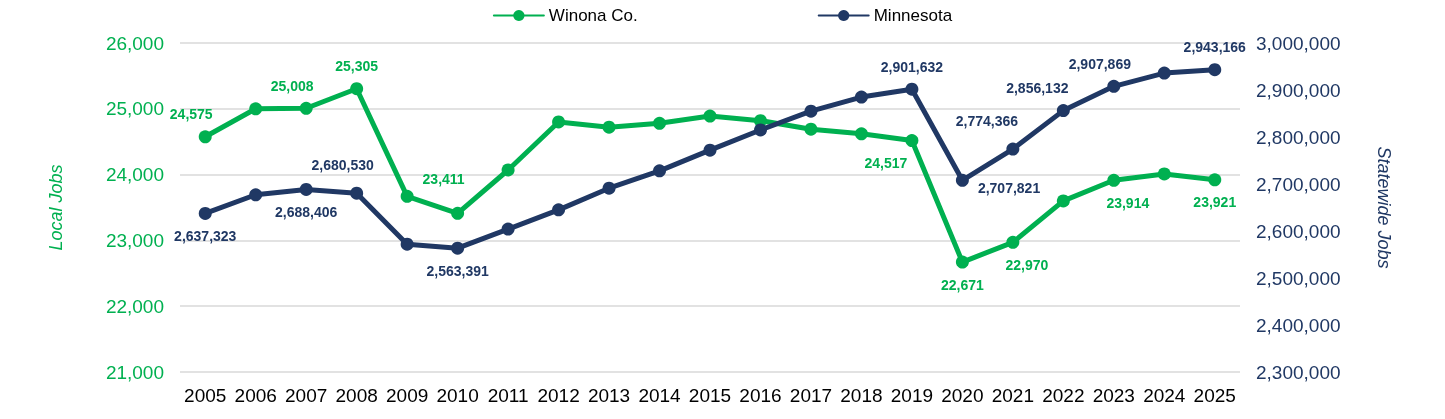 The width and height of the screenshot is (1445, 419). What do you see at coordinates (134, 109) in the screenshot?
I see `y-tick-label: 25,000` at bounding box center [134, 109].